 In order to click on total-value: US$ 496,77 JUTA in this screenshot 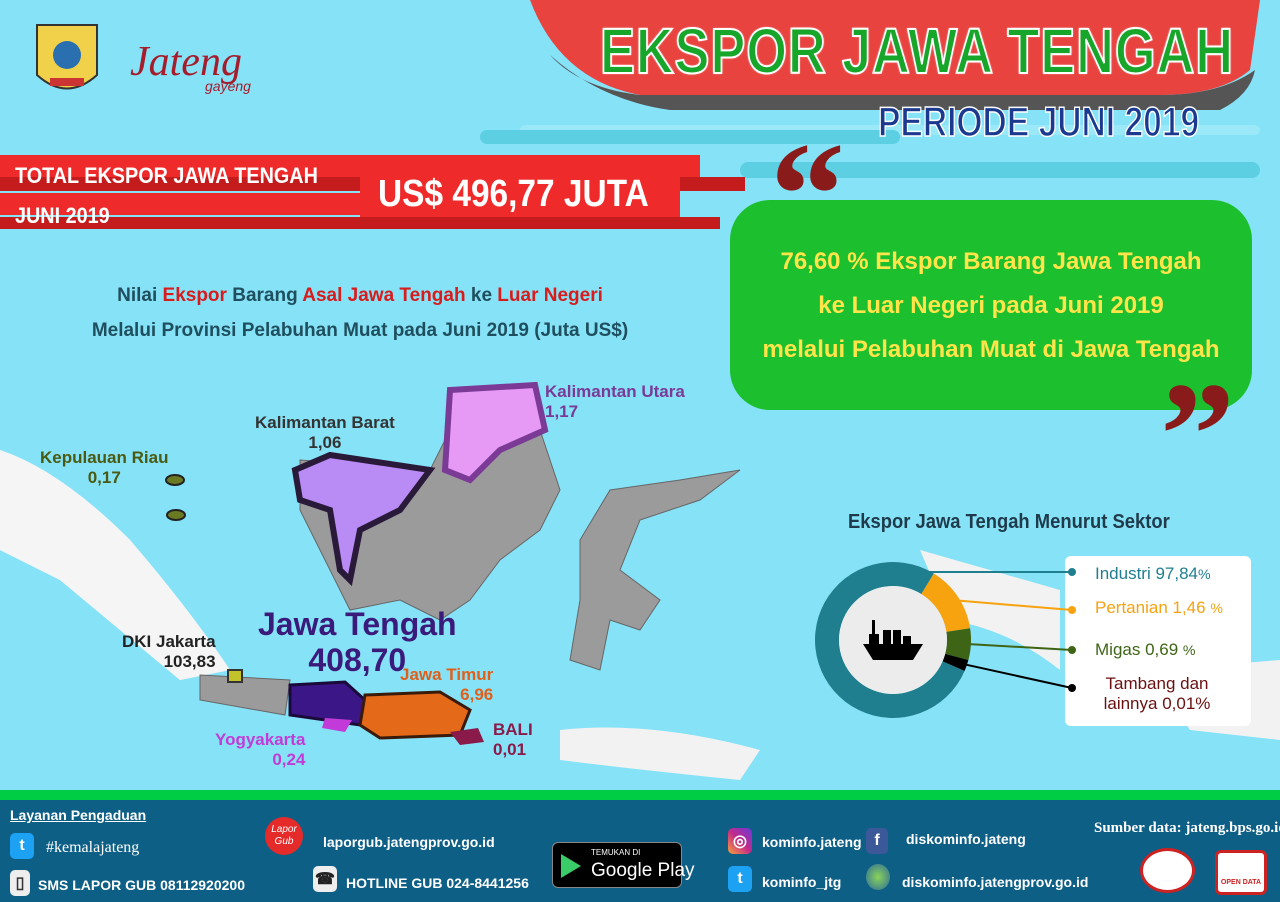, I will do `click(513, 194)`.